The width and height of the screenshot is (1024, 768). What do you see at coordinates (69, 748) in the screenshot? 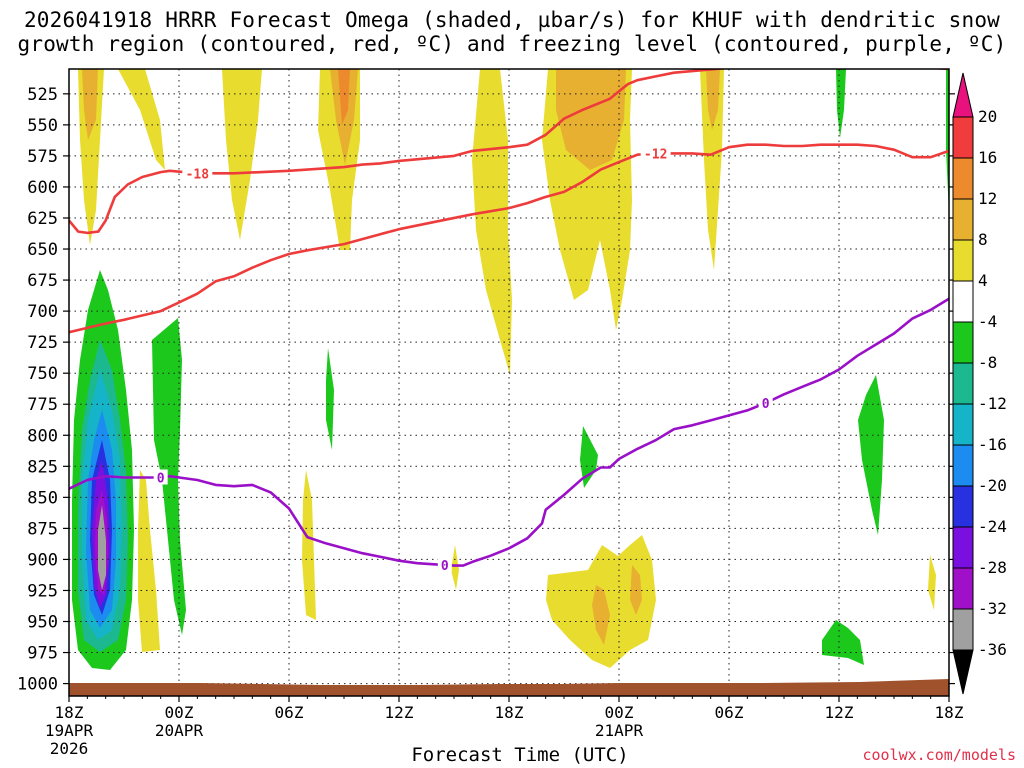
I see `x-tick-label: 2026` at bounding box center [69, 748].